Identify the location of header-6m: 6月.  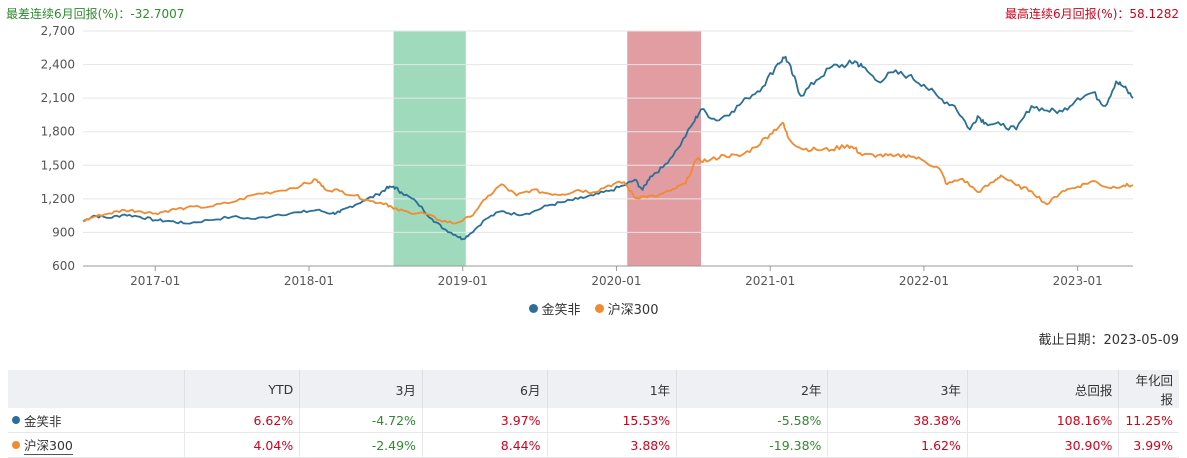
(485, 389).